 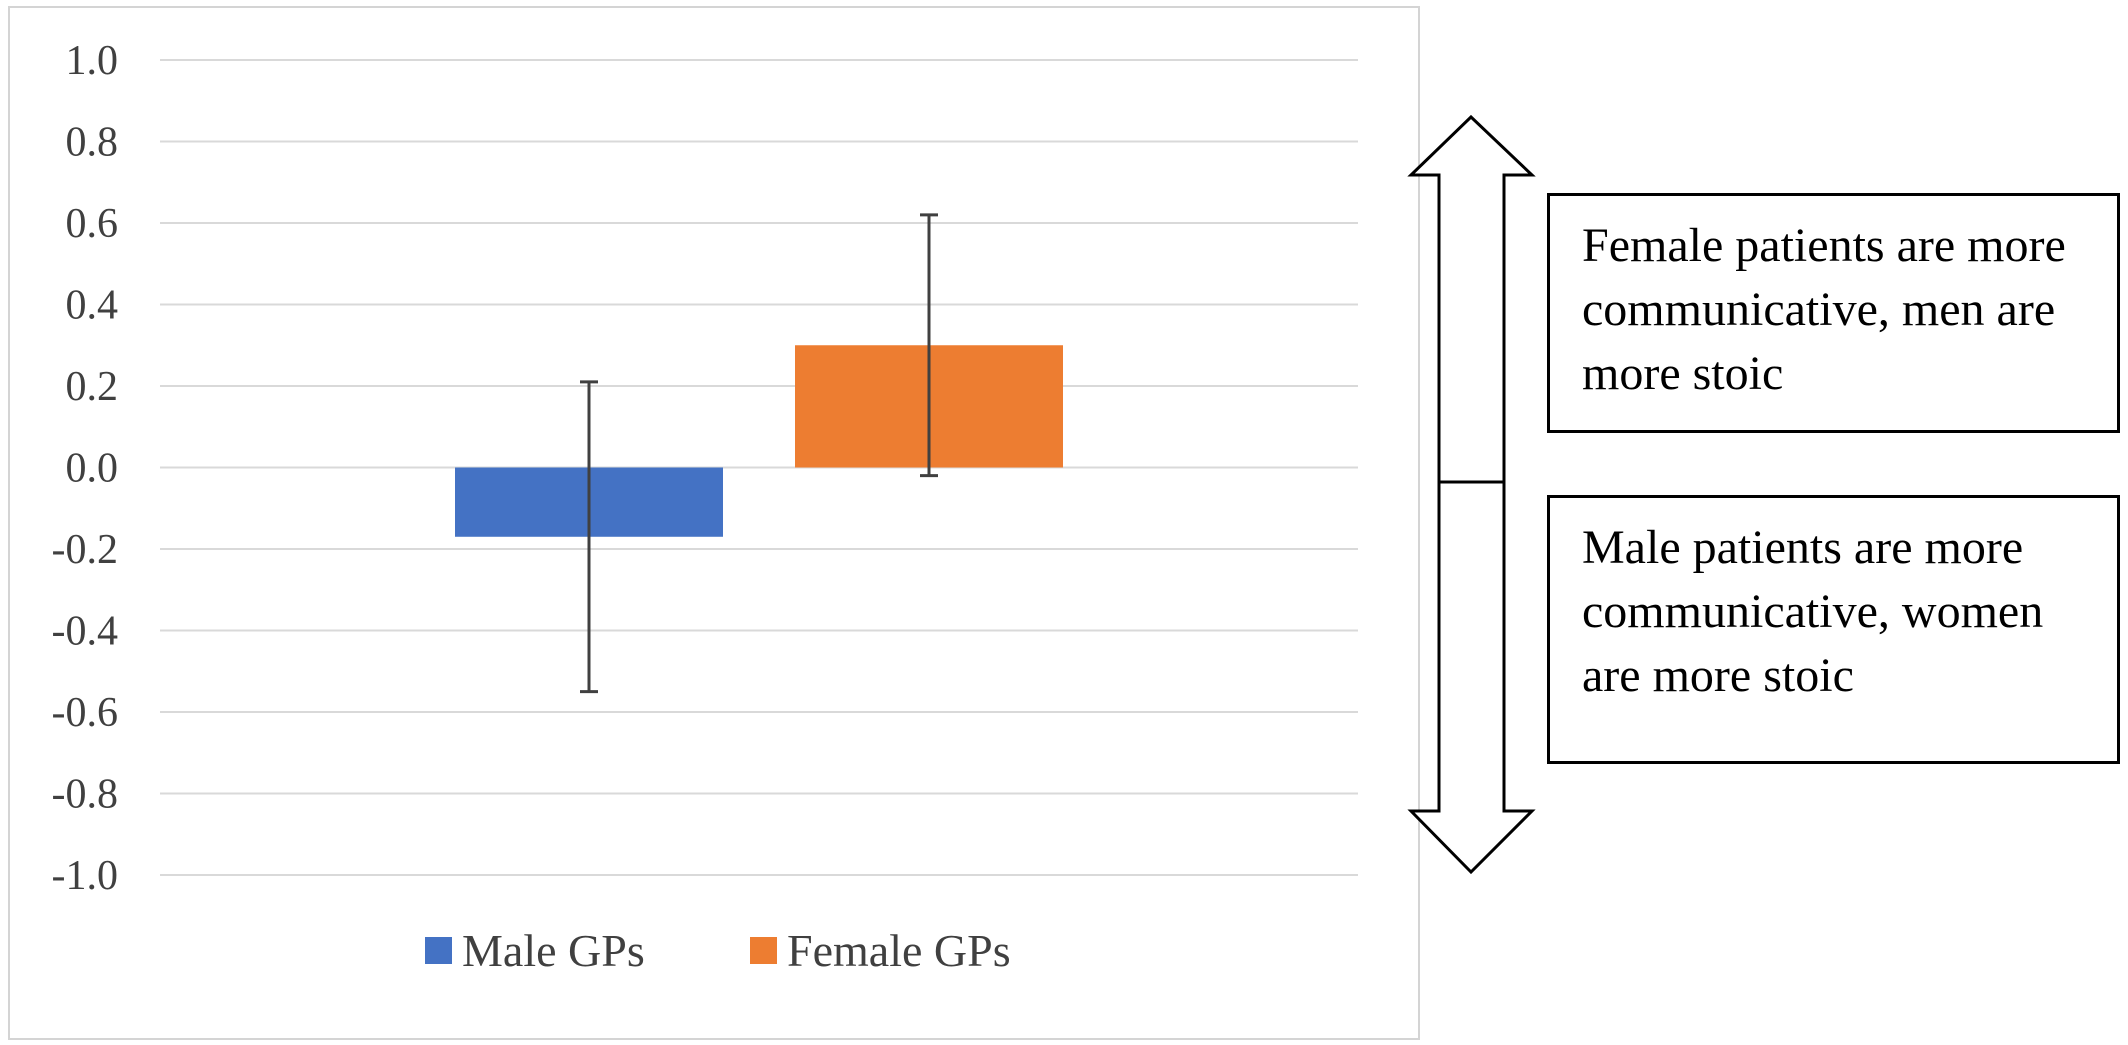 What do you see at coordinates (92, 143) in the screenshot?
I see `y-tick-label: 0.8` at bounding box center [92, 143].